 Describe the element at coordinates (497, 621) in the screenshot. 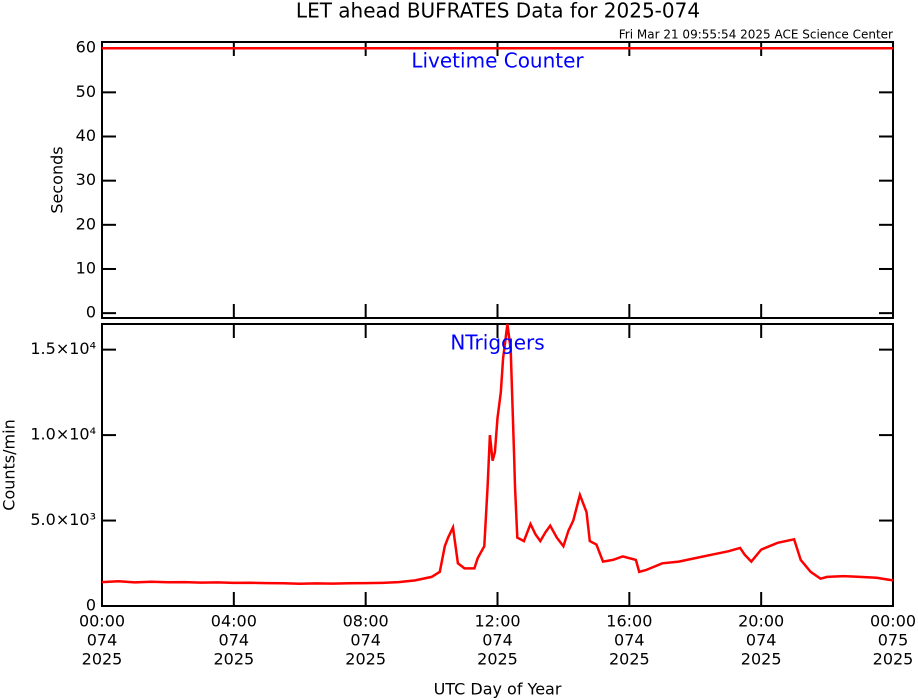

I see `x-tick-label: 12:00` at that location.